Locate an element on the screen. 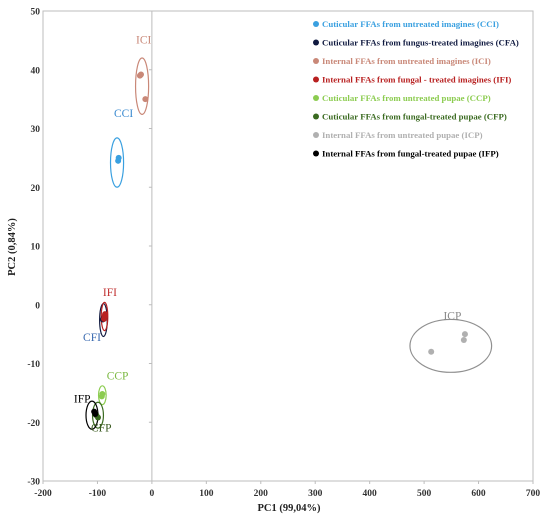 Image resolution: width=550 pixels, height=530 pixels. data-point-ccp is located at coordinates (102, 394).